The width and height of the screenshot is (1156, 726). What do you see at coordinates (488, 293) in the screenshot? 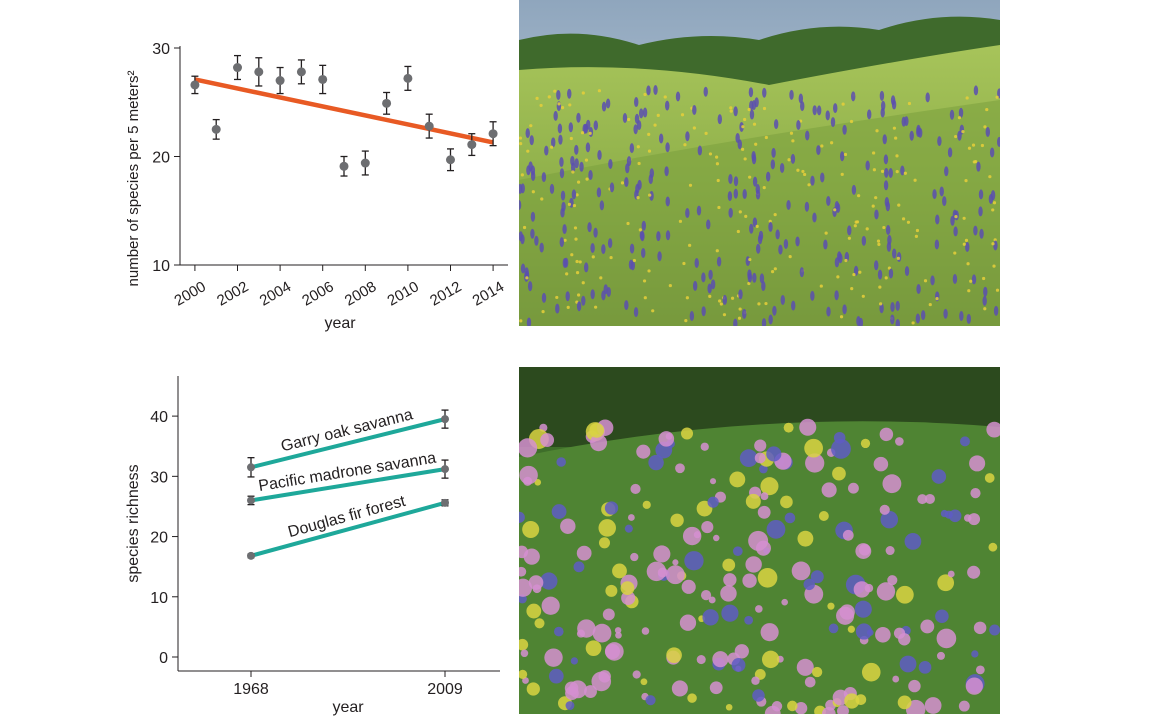
I see `x-tick-label: 2014` at bounding box center [488, 293].